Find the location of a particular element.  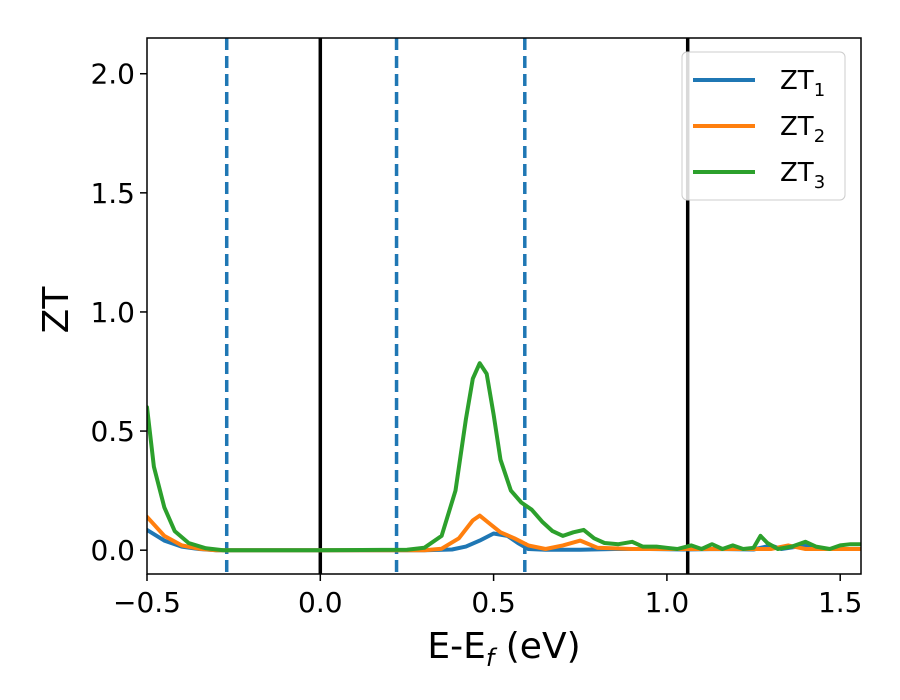

legend: ZT1 ZT2 ZT3 is located at coordinates (763, 126).